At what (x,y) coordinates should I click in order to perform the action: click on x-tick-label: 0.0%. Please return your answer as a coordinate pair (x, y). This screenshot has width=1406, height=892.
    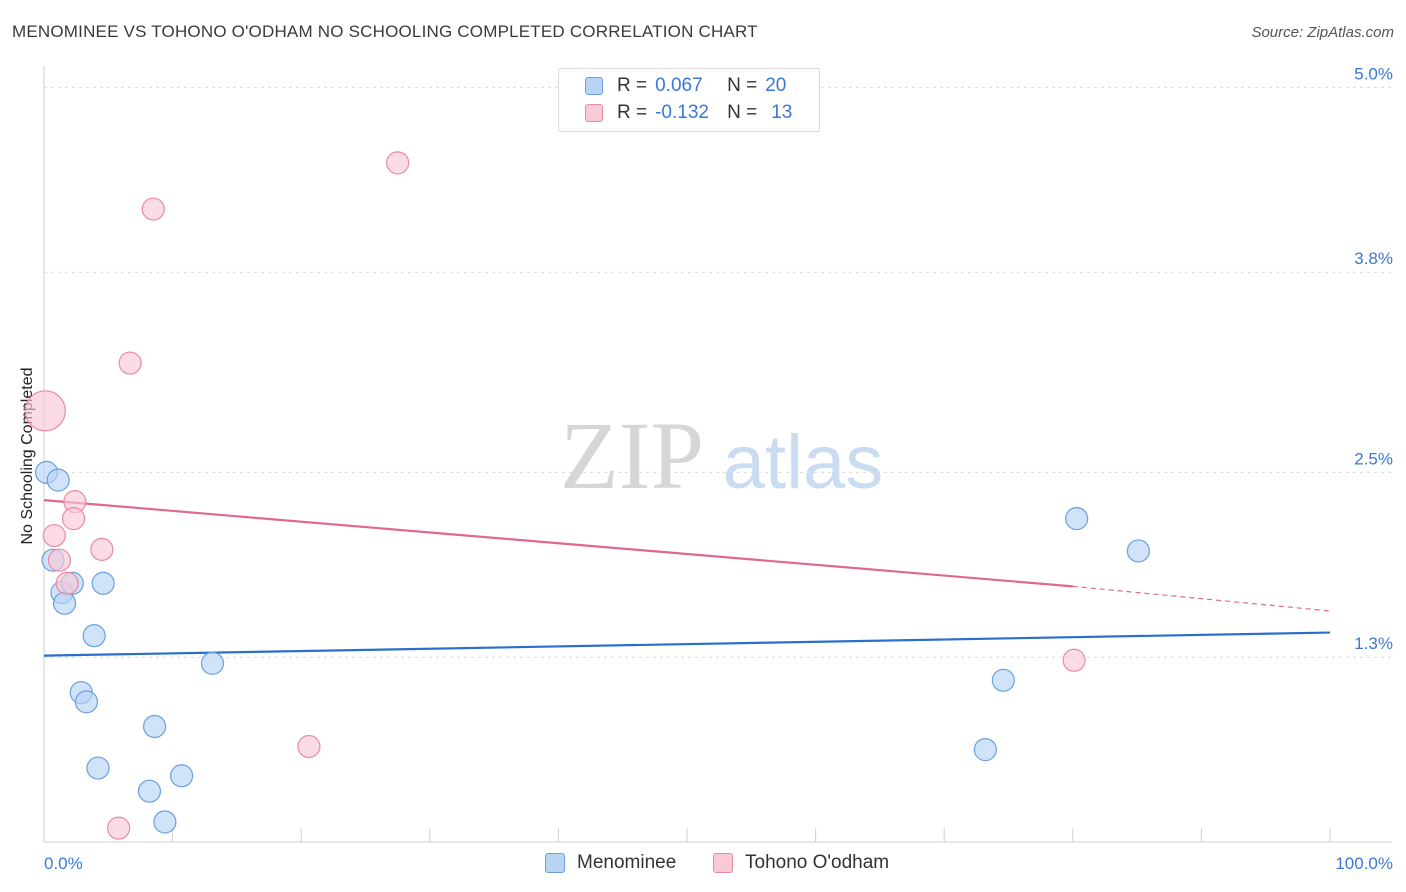
    Looking at the image, I should click on (63, 863).